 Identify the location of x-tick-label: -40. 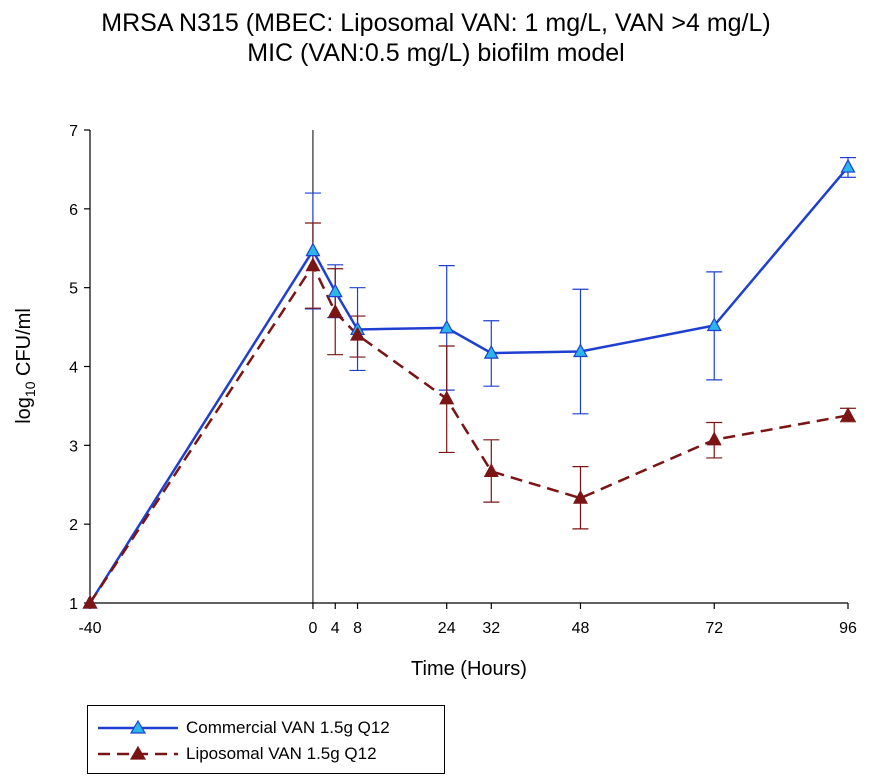
(89, 628).